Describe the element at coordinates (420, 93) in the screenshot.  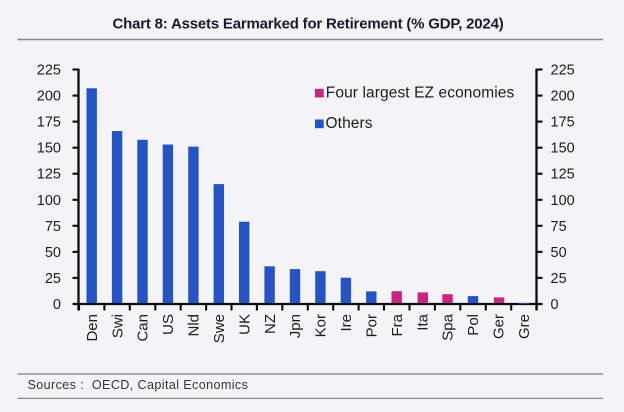
I see `svg-text: Four largest EZ economies` at that location.